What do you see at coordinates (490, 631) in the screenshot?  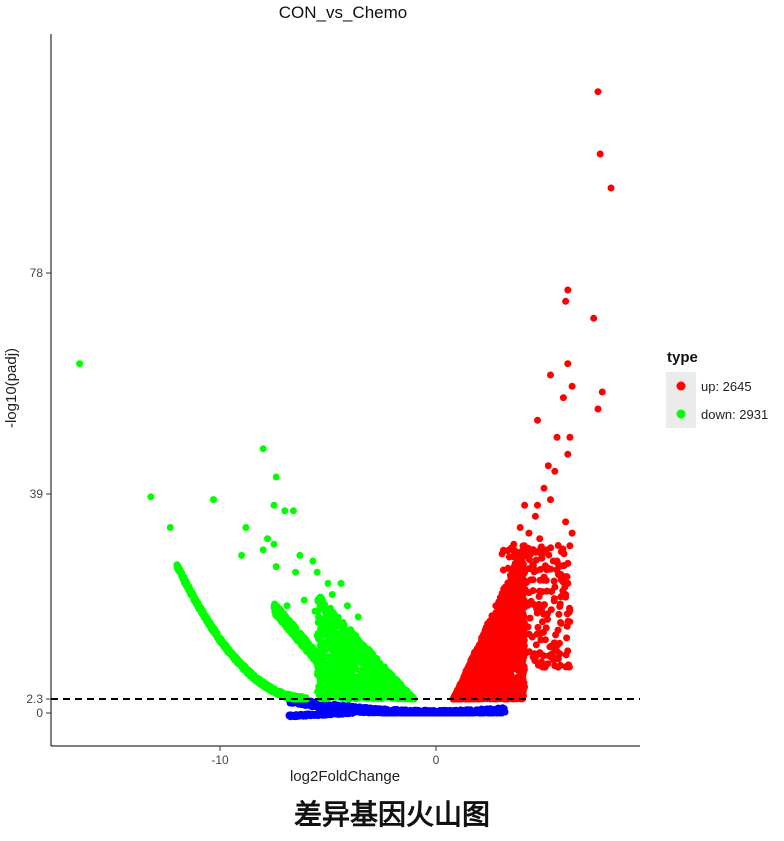 I see `point-up` at bounding box center [490, 631].